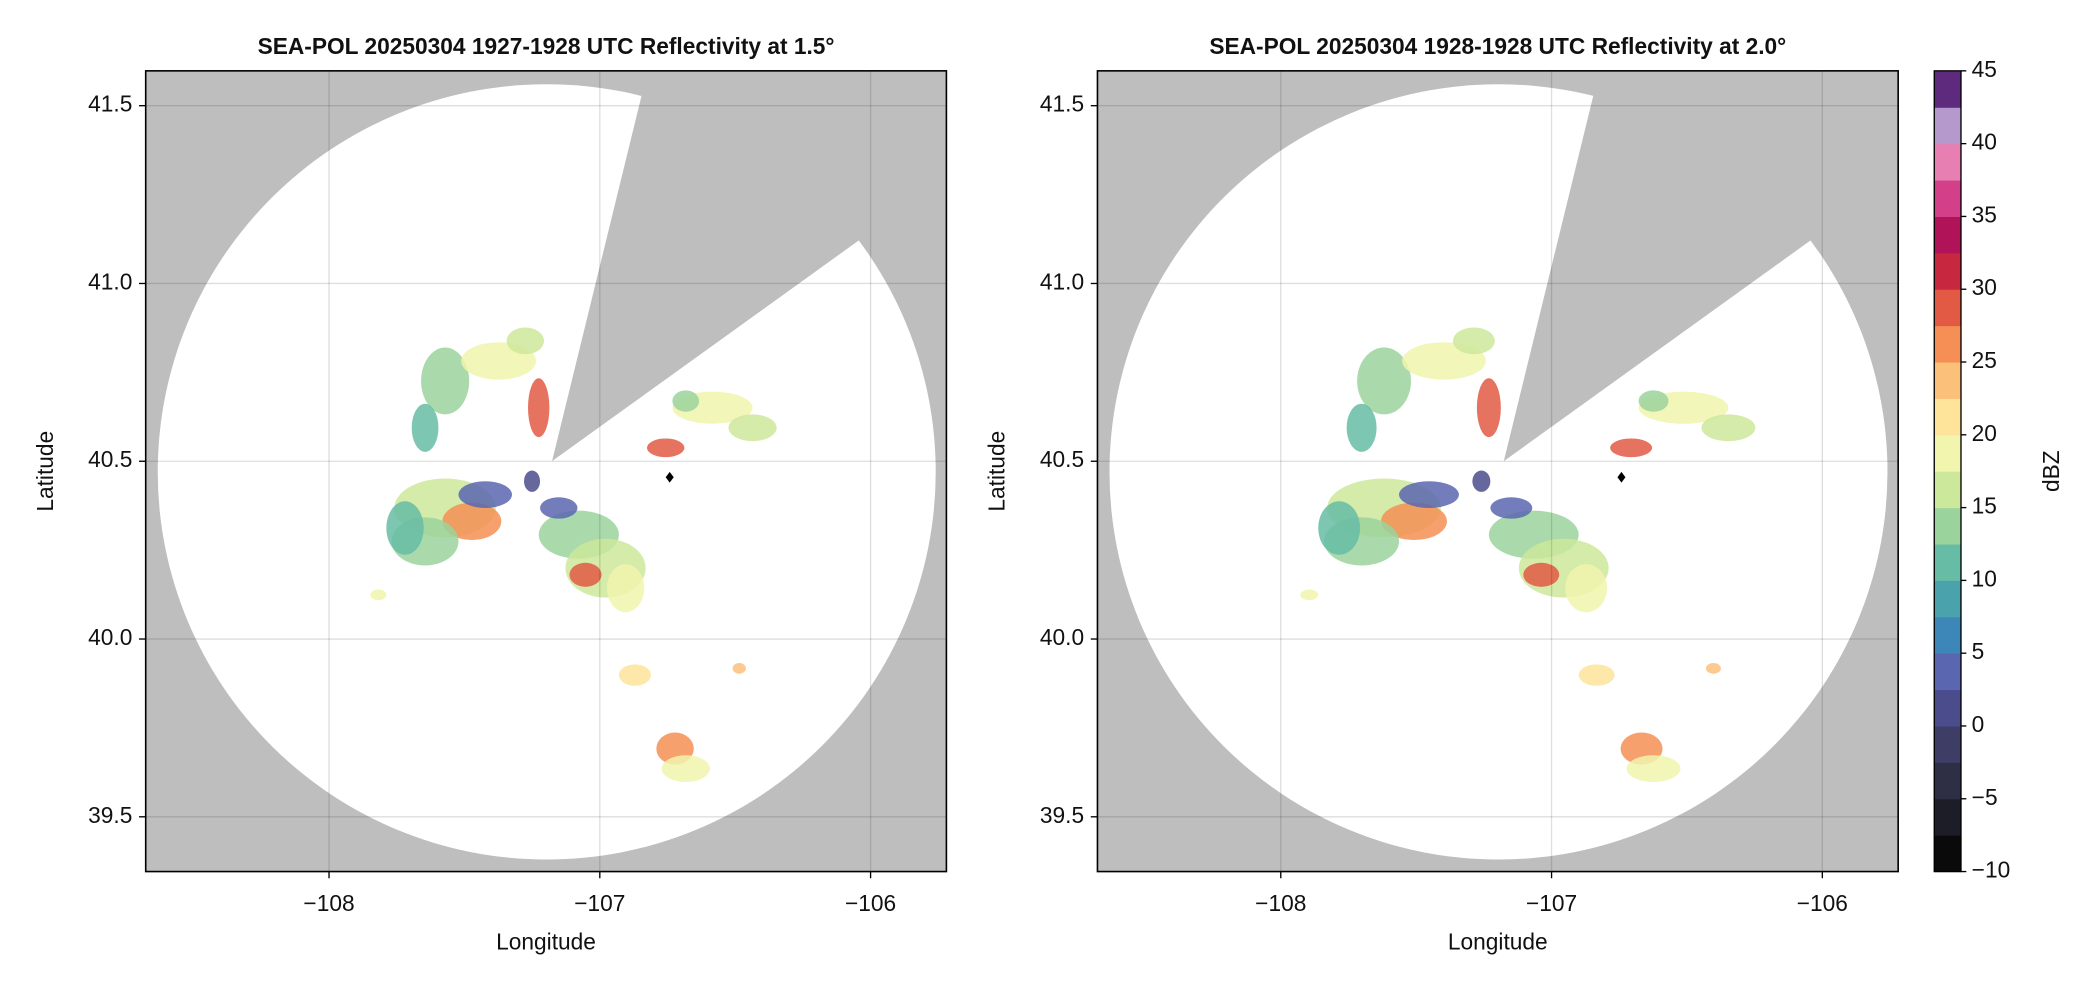 The width and height of the screenshot is (2096, 990). I want to click on colorbar-tick-label: 20, so click(1984, 433).